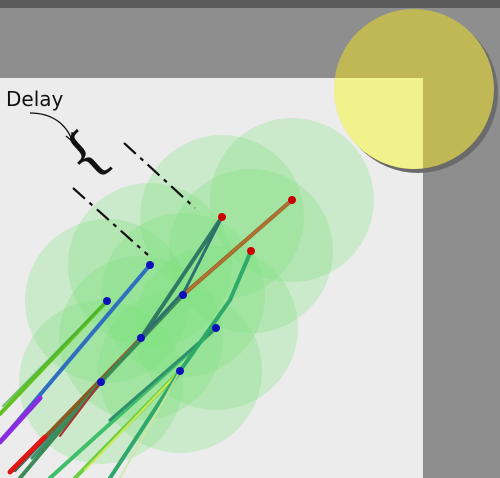 This screenshot has width=500, height=478. What do you see at coordinates (257, 225) in the screenshot?
I see `delayed-positions` at bounding box center [257, 225].